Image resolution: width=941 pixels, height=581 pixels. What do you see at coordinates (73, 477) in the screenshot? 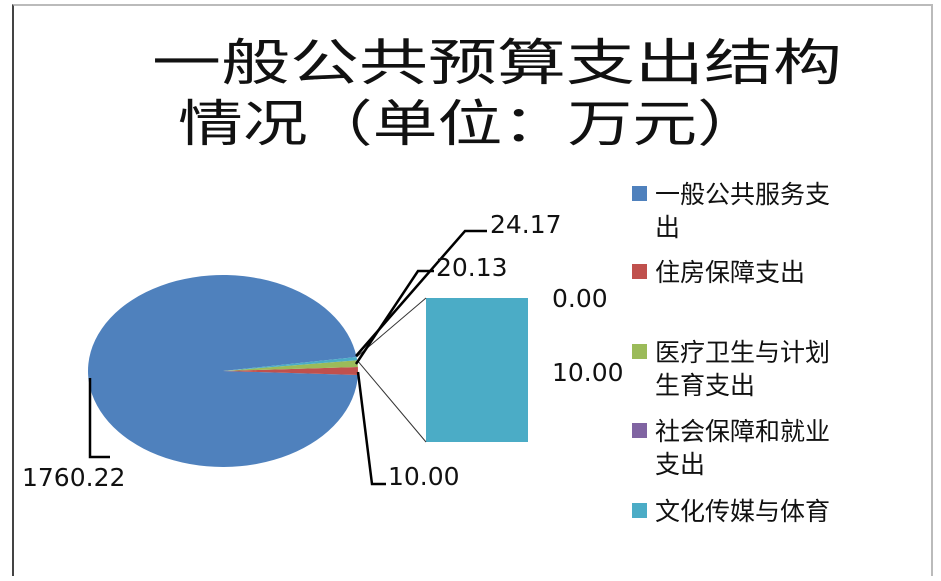
I see `data-label-general-public-services: 1760.22` at bounding box center [73, 477].